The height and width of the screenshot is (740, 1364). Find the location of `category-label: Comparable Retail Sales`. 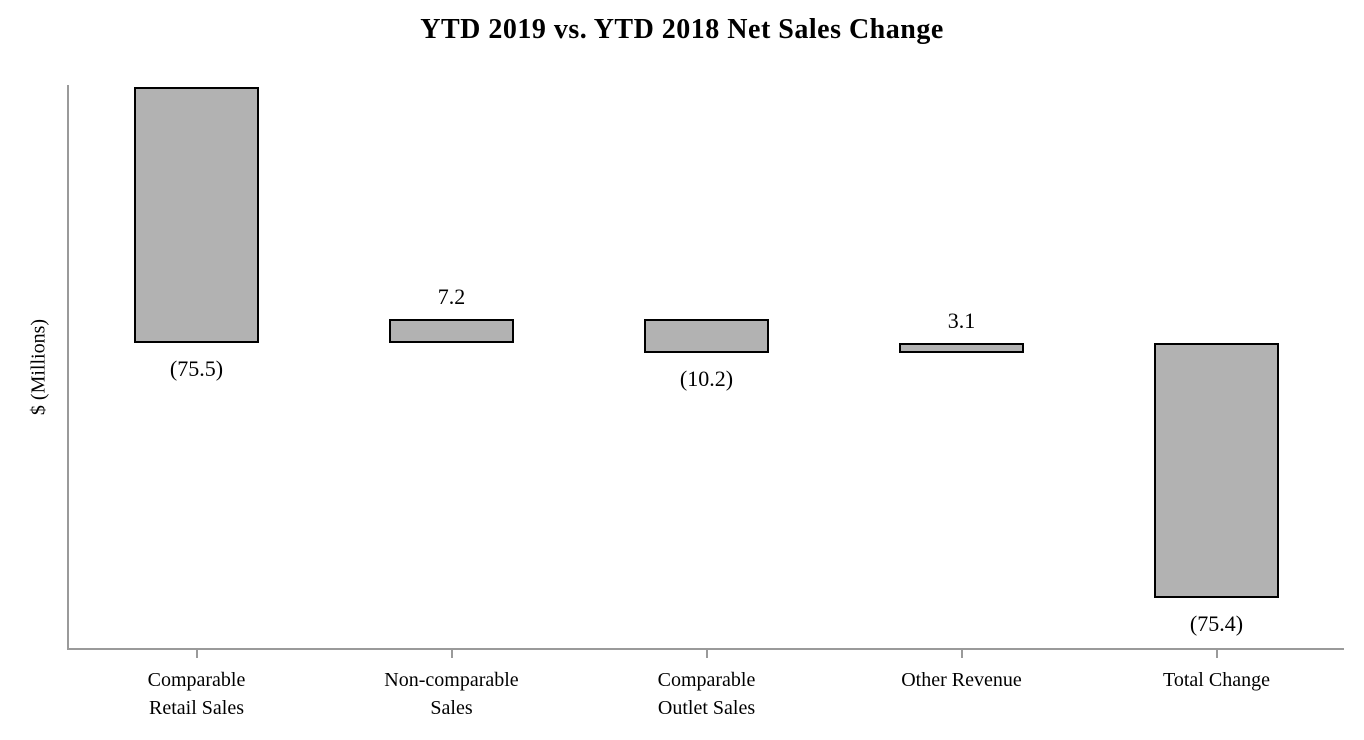

category-label: Comparable Retail Sales is located at coordinates (196, 694).